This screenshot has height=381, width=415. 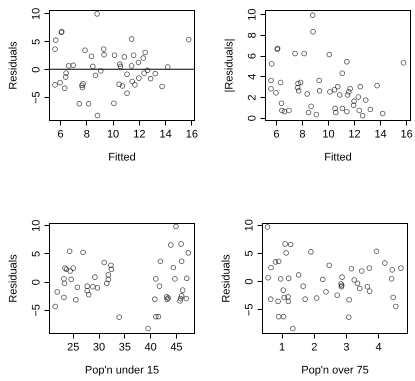 I want to click on x-tick-label: 30, so click(x=99, y=348).